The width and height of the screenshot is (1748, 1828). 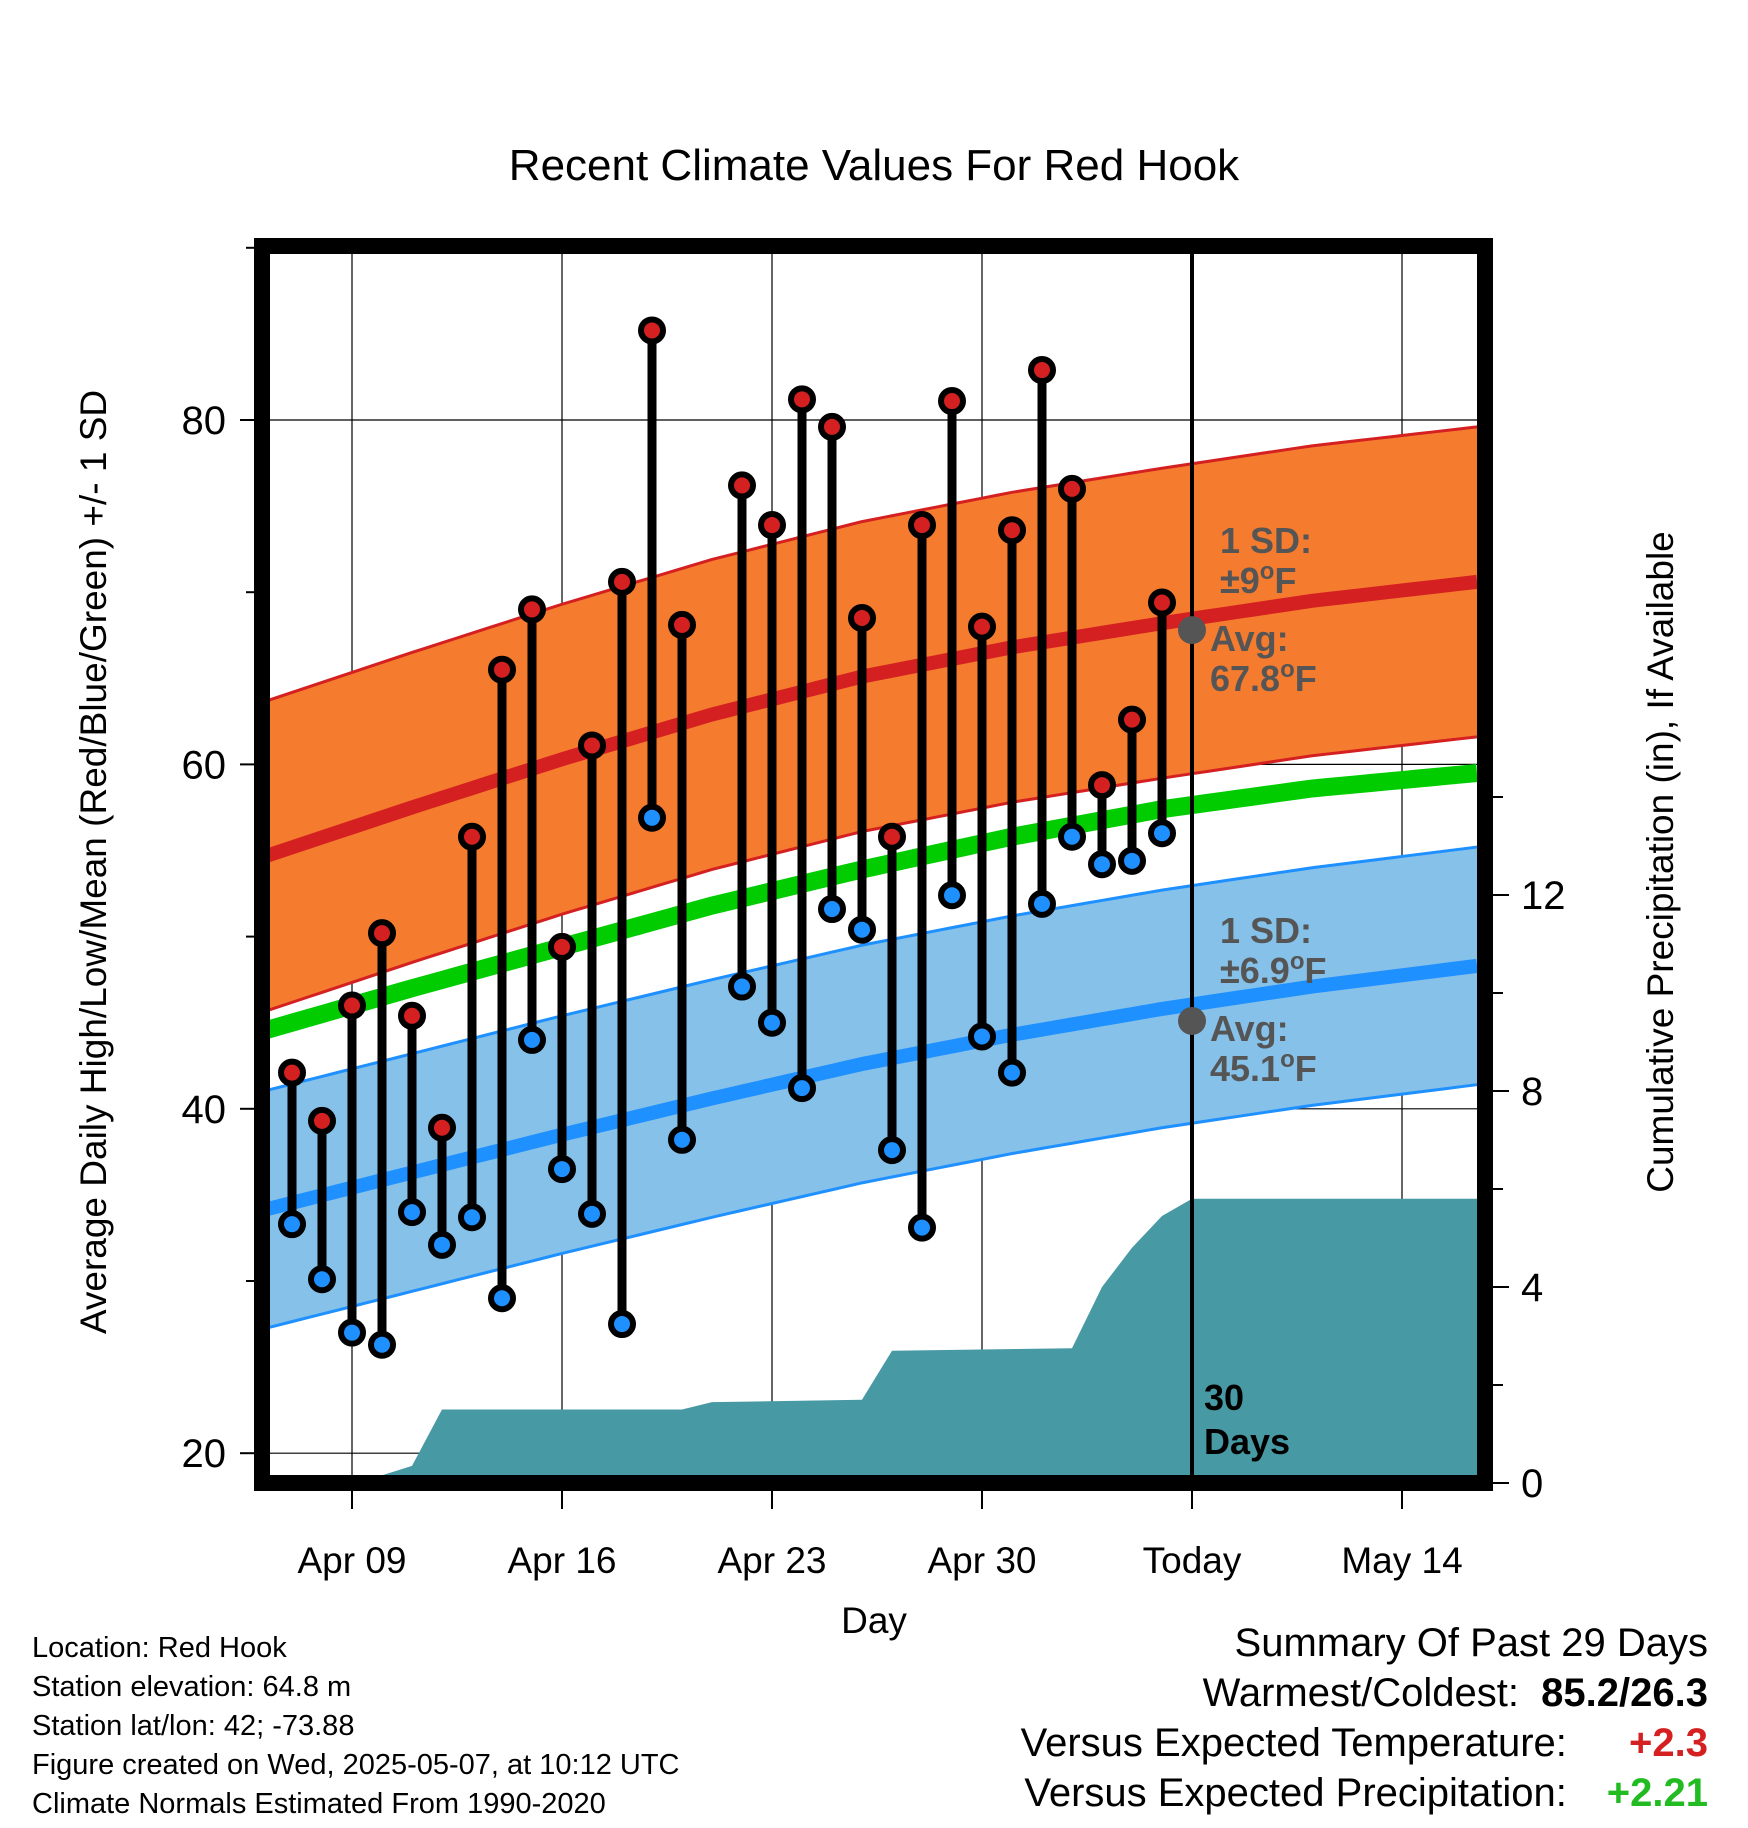 I want to click on x-axis-label: Day, so click(x=874, y=1620).